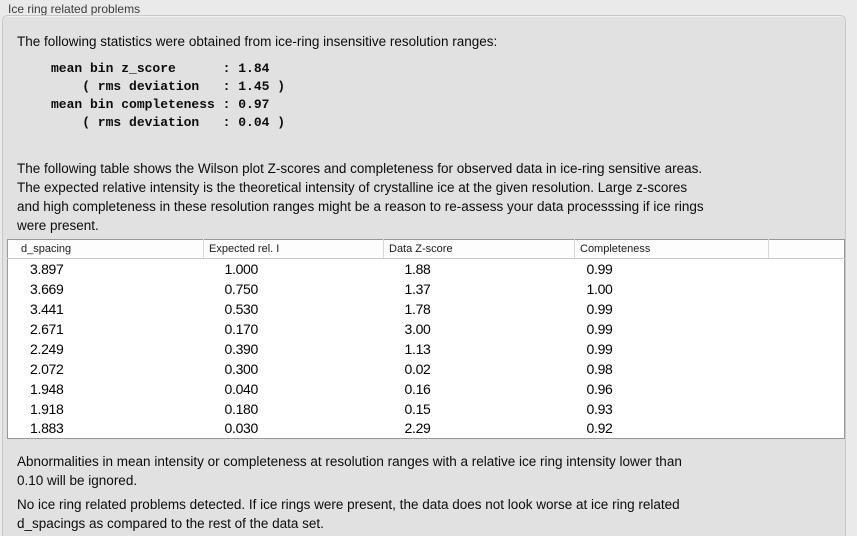  What do you see at coordinates (599, 408) in the screenshot?
I see `table-cell: 0.93` at bounding box center [599, 408].